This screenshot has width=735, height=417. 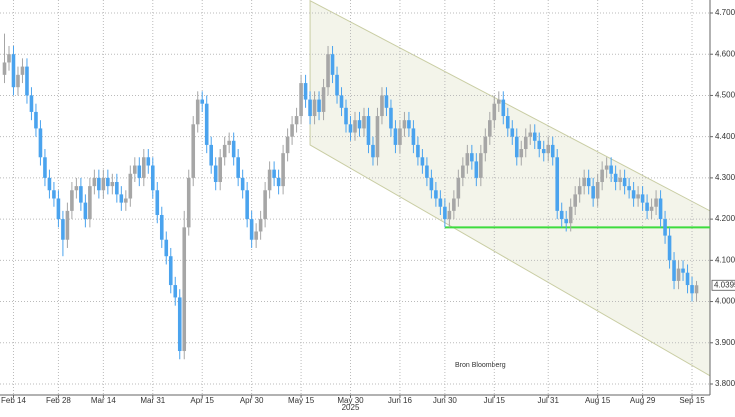 What do you see at coordinates (495, 400) in the screenshot?
I see `x-tick-label: Jul 15` at bounding box center [495, 400].